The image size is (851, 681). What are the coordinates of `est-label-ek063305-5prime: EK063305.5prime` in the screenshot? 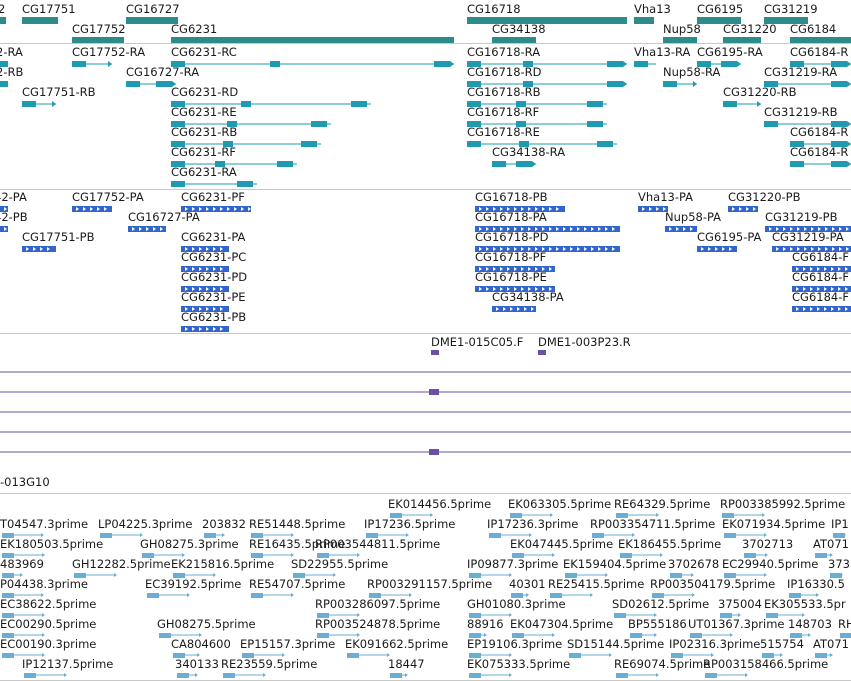 It's located at (560, 504).